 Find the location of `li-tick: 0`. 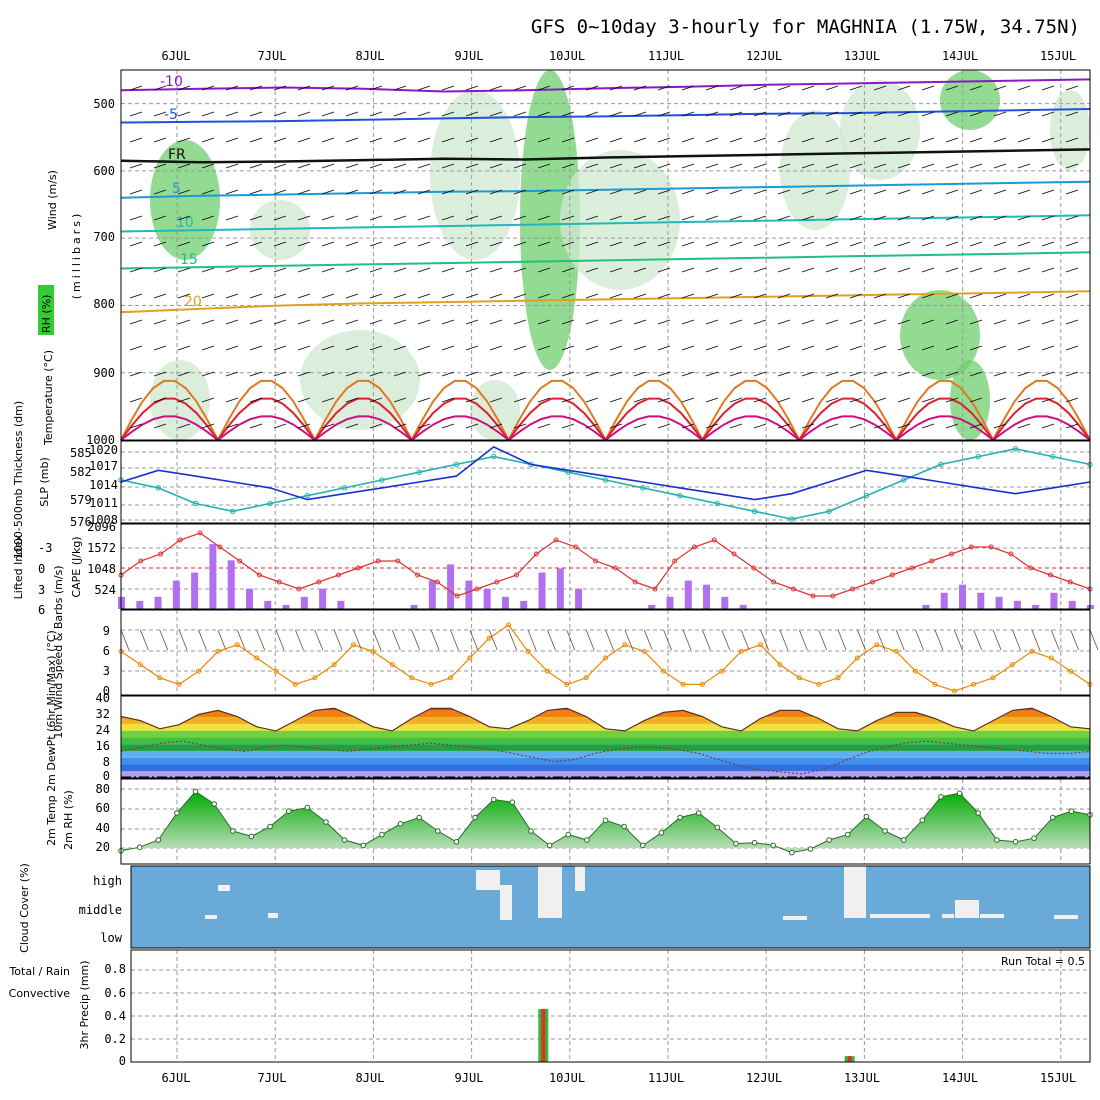

li-tick: 0 is located at coordinates (41, 569).